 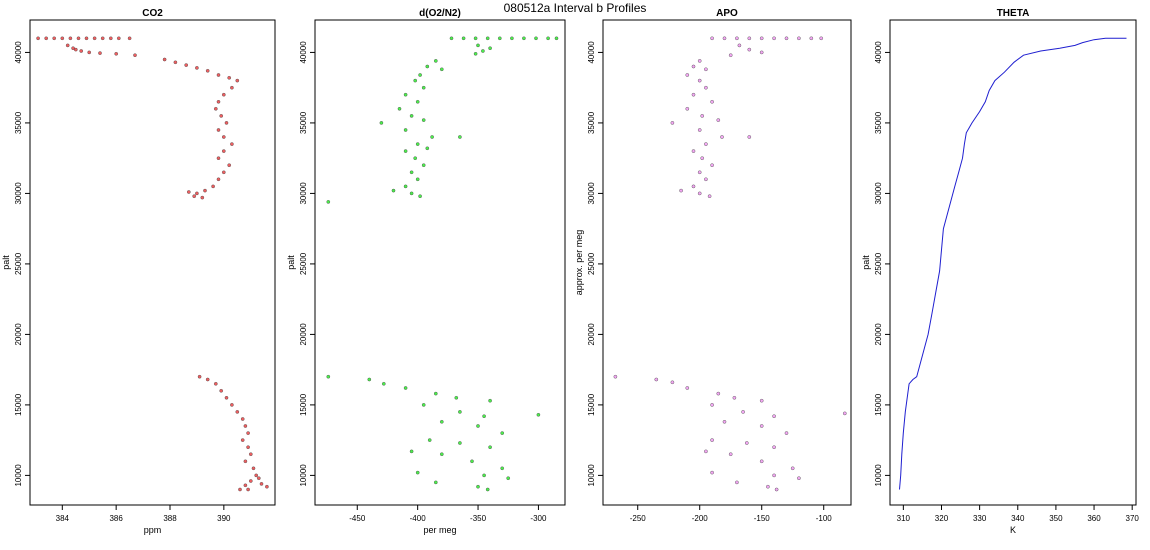 I want to click on x-tick-label-apo: -100, so click(x=824, y=518).